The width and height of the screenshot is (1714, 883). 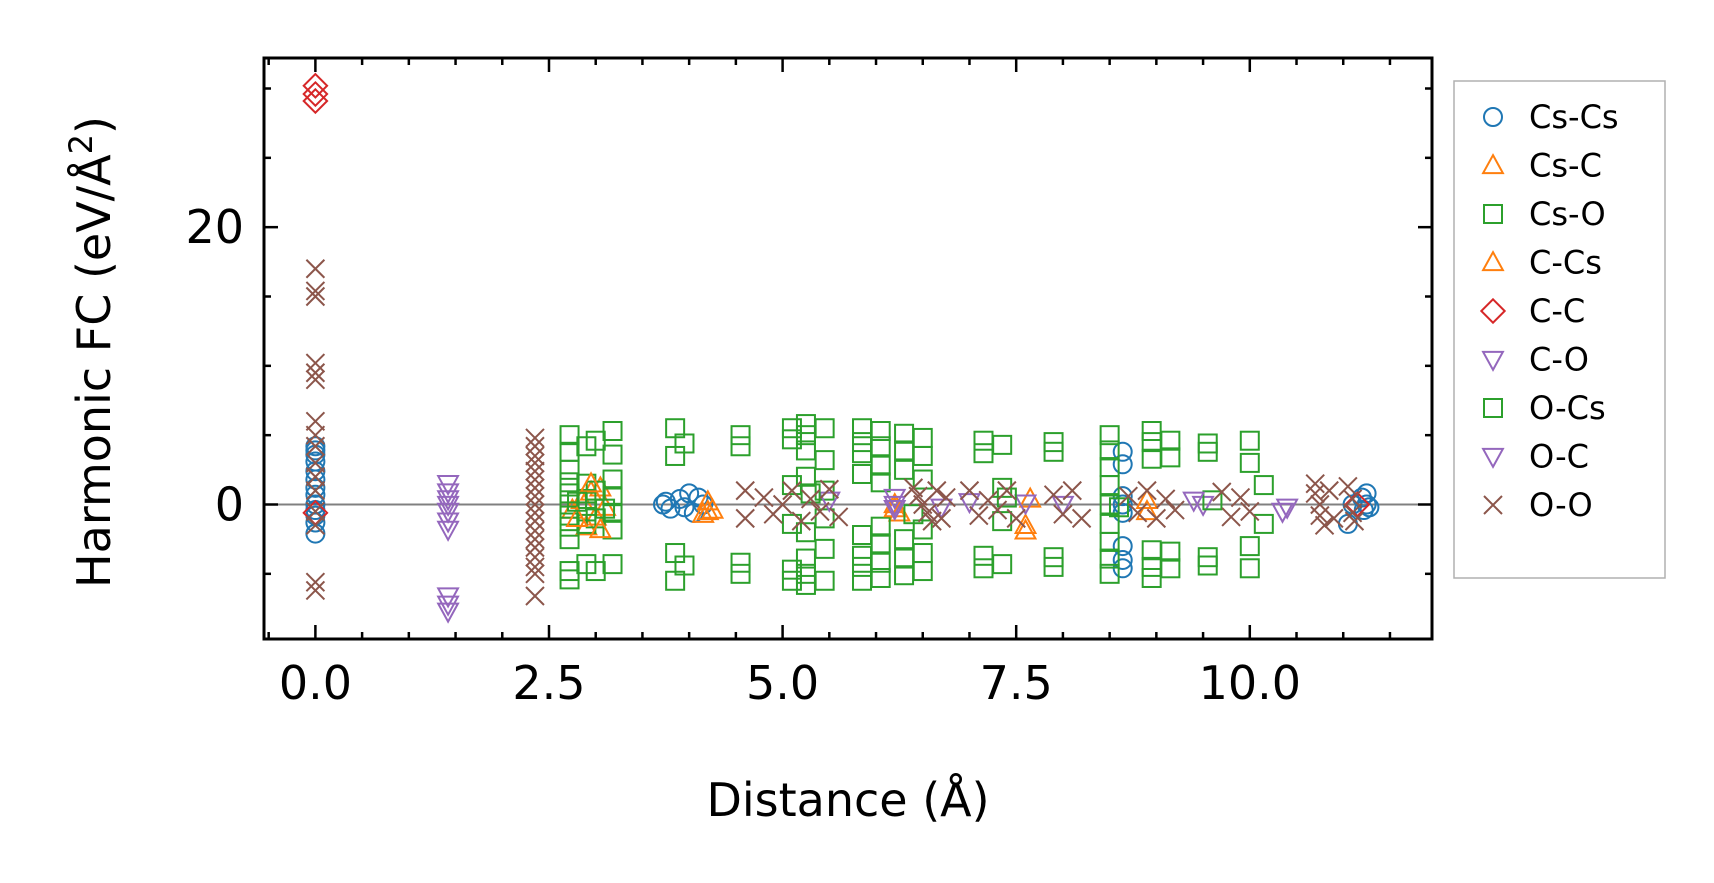 What do you see at coordinates (1567, 408) in the screenshot?
I see `legend-label: O-Cs` at bounding box center [1567, 408].